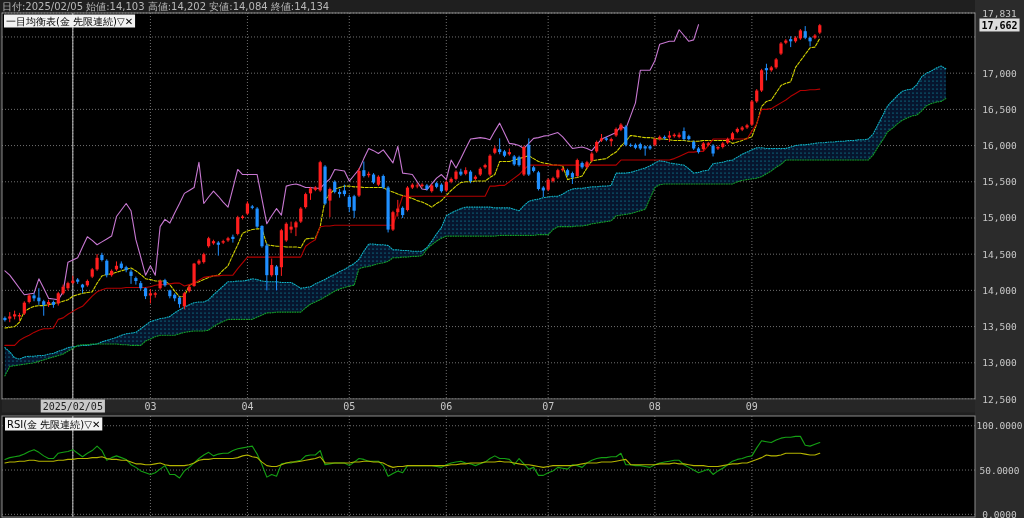 The height and width of the screenshot is (518, 1024). What do you see at coordinates (999, 109) in the screenshot?
I see `y-tick-label: 16,500` at bounding box center [999, 109].